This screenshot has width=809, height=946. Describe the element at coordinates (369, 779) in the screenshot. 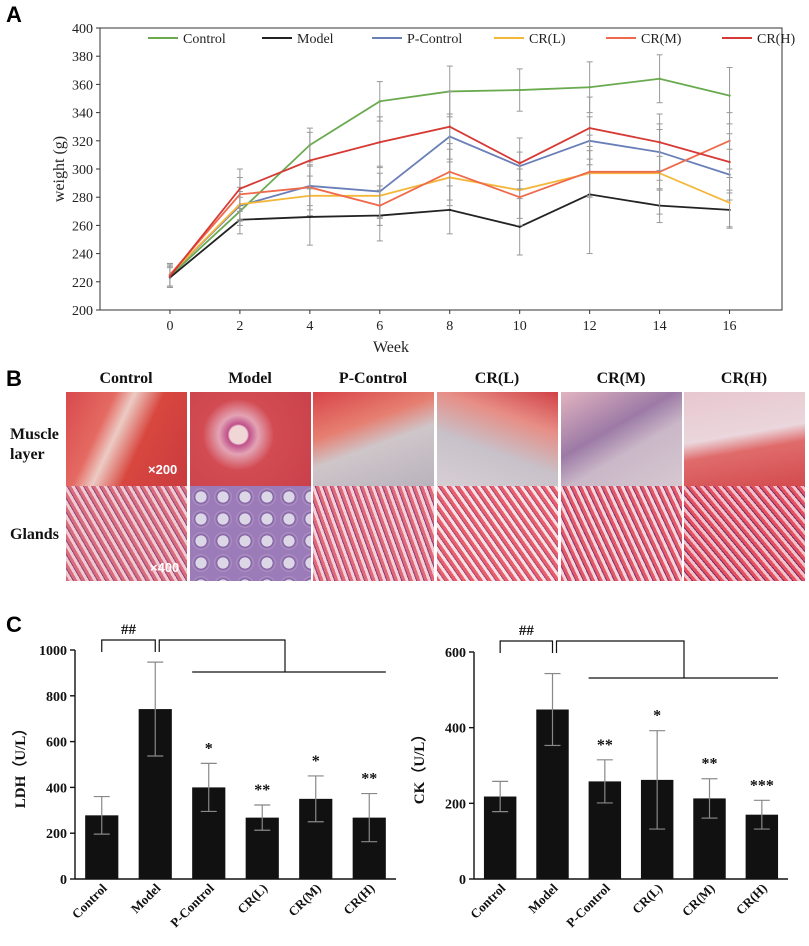

I see `ldh-significance-cr-h: **` at that location.